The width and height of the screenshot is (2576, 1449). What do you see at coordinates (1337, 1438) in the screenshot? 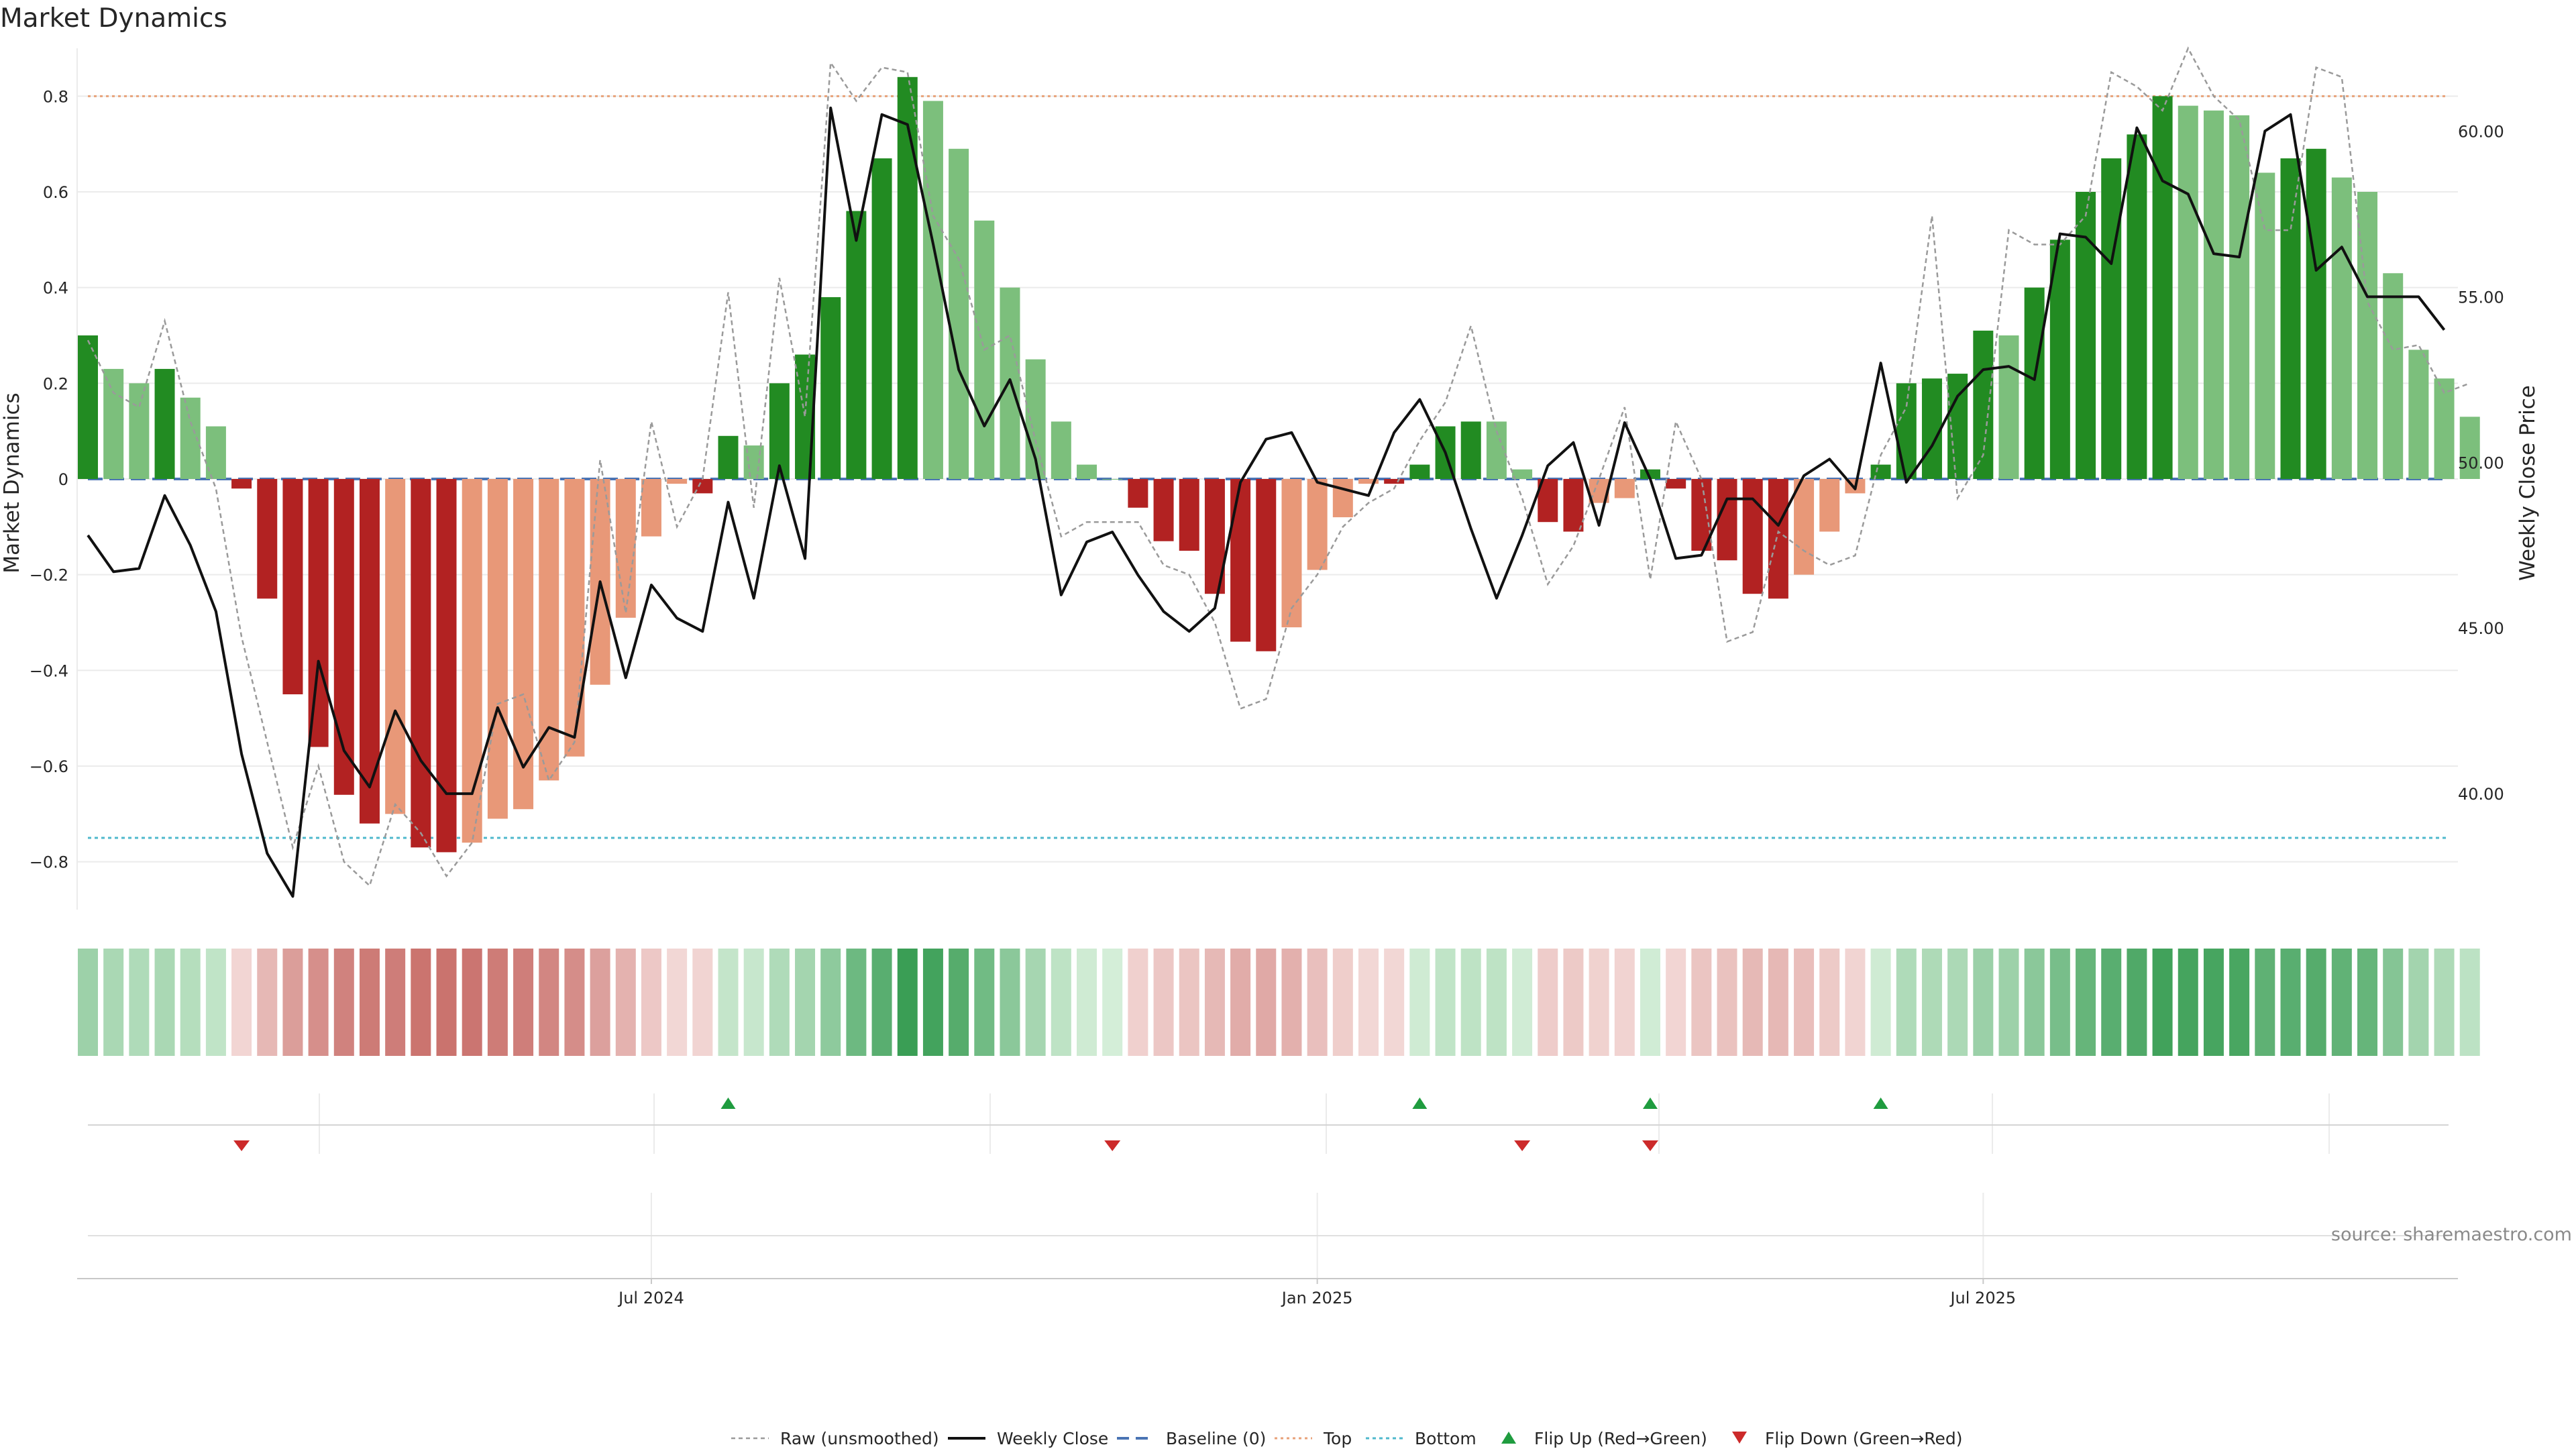
I see `legend-label: Top` at bounding box center [1337, 1438].